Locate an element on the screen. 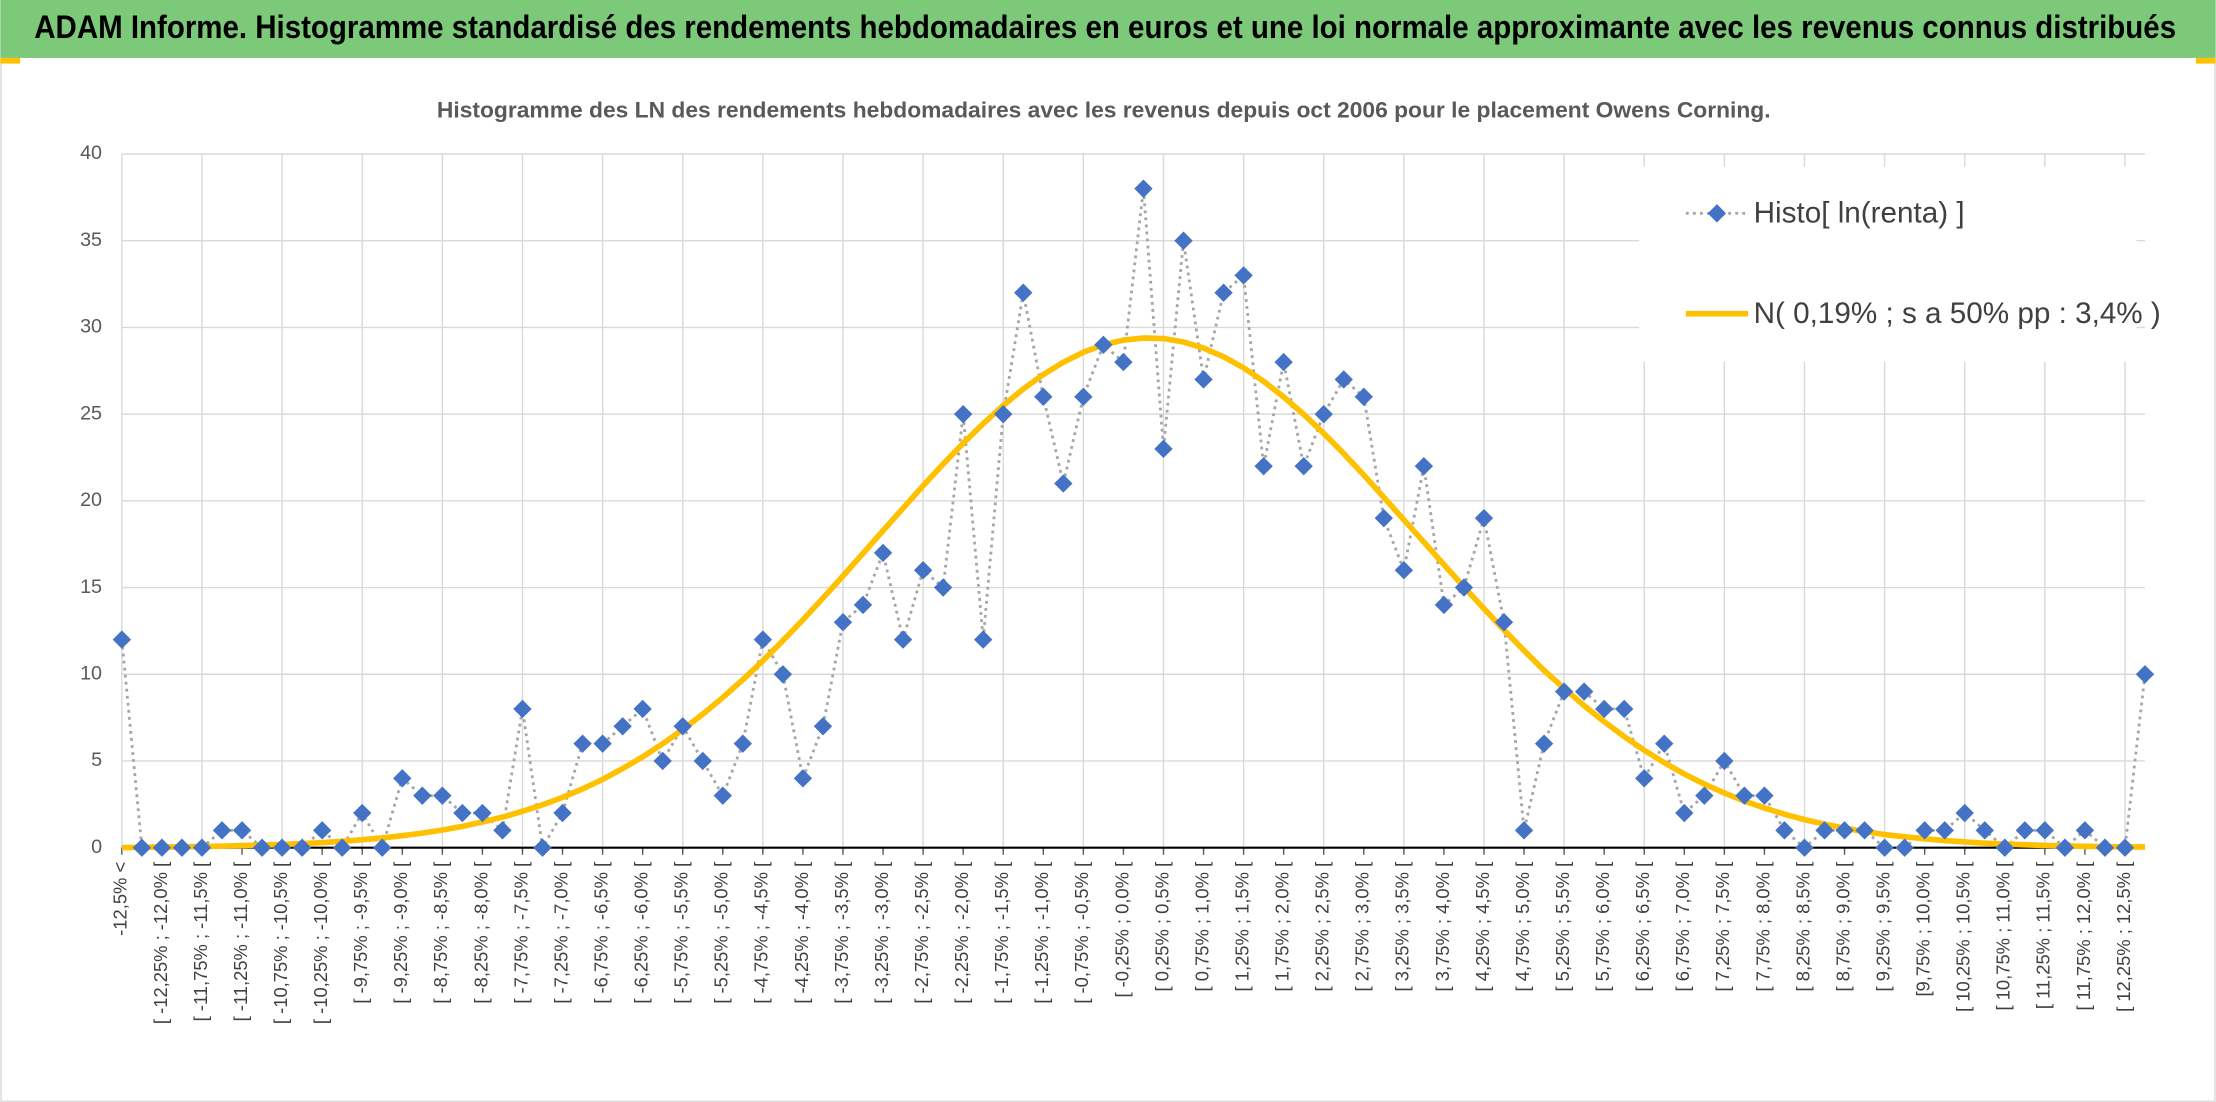 This screenshot has height=1102, width=2216. x-tick-label: [ -3,75% ; -3,5% [ is located at coordinates (841, 933).